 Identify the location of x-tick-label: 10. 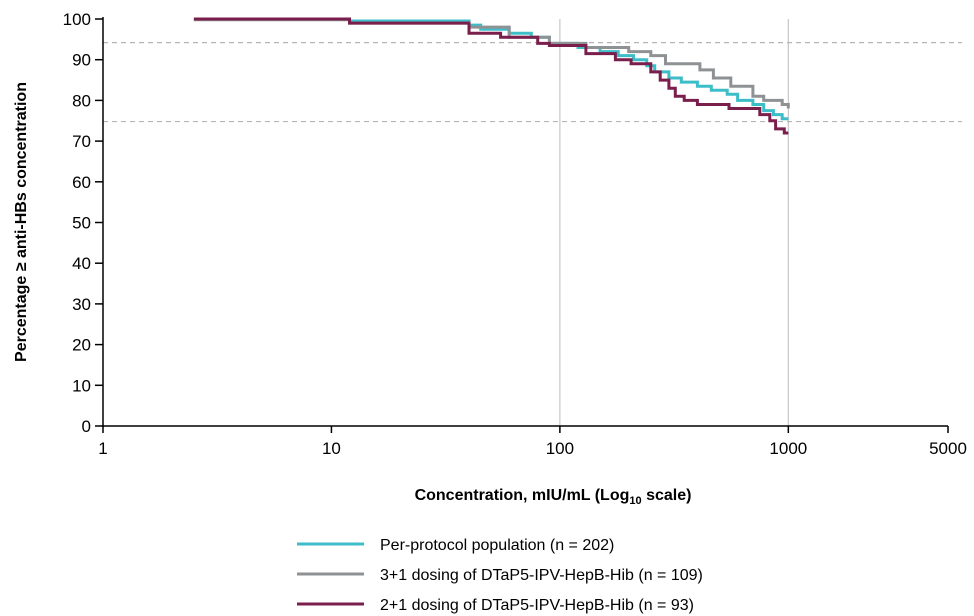
(331, 448).